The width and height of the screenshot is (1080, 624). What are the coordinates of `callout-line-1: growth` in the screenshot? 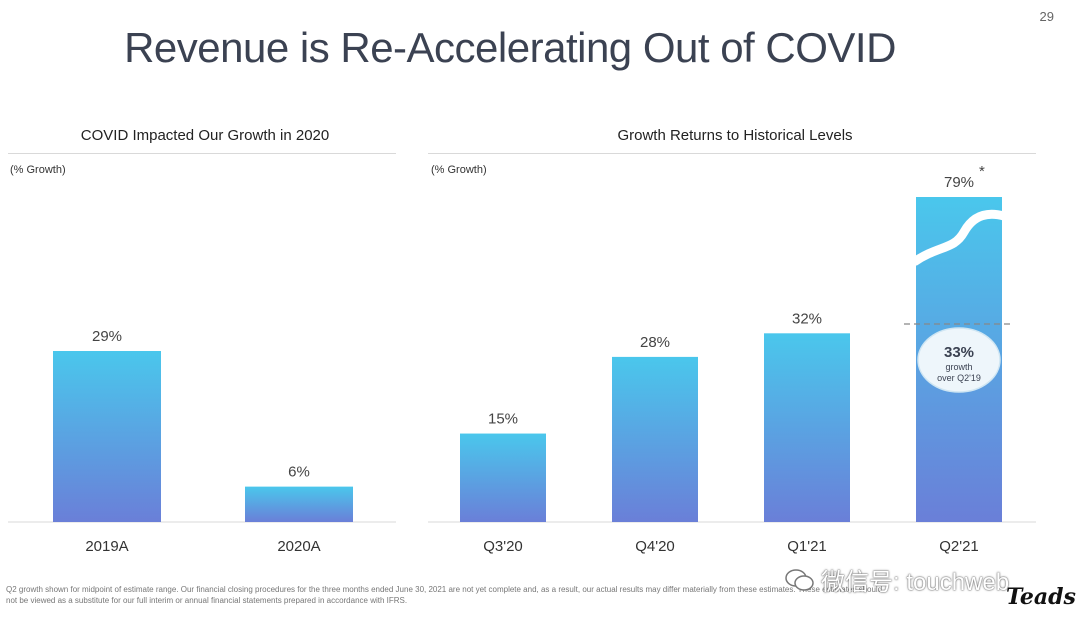 It's located at (958, 367).